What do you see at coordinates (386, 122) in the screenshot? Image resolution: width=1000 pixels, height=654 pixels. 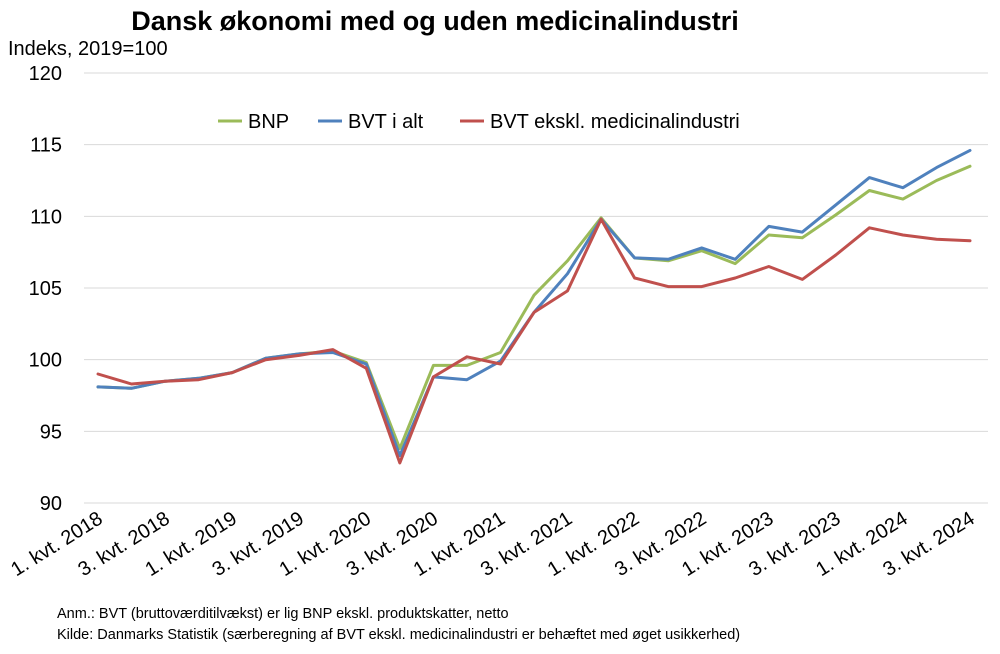 I see `legend-label: BVT i alt` at bounding box center [386, 122].